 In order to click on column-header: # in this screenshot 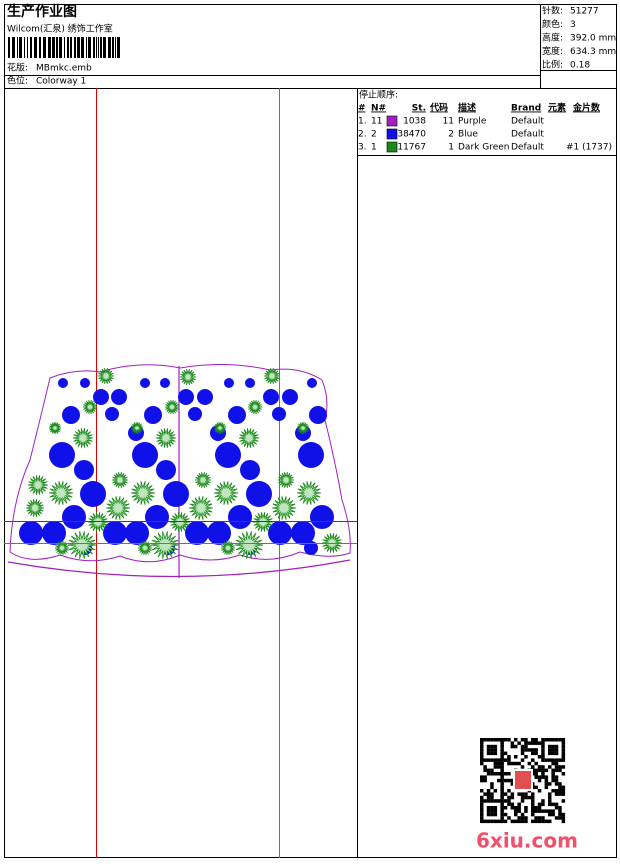, I will do `click(362, 109)`.